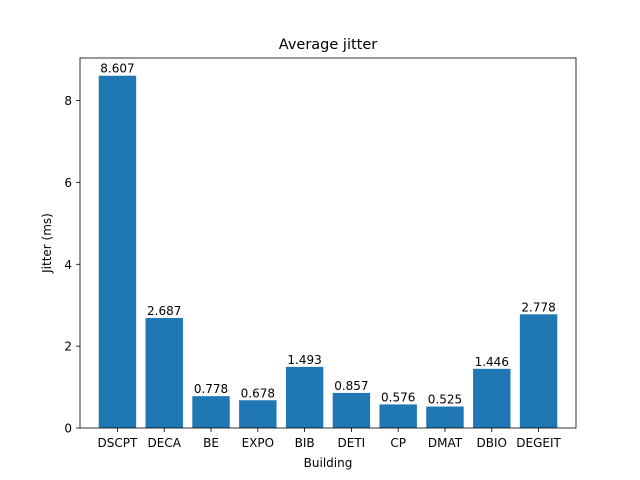 The height and width of the screenshot is (480, 640). I want to click on data-label-dscpt: 8.607, so click(117, 69).